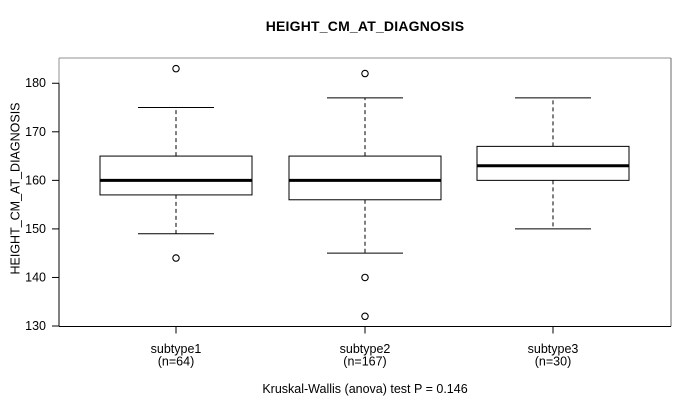  I want to click on chart-title: HEIGHT_CM_AT_DIAGNOSIS, so click(365, 26).